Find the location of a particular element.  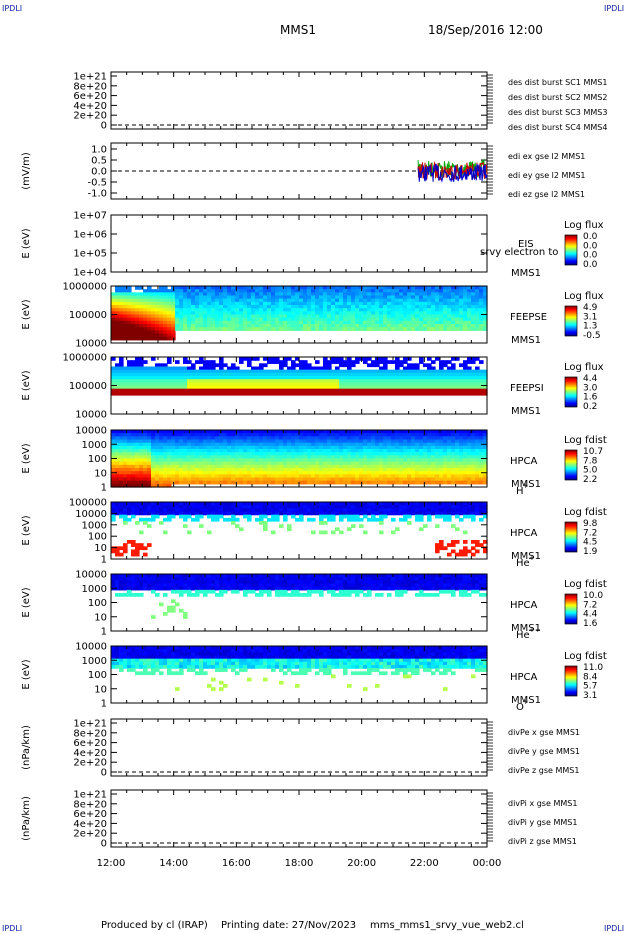

colorbar-title: Log fdist is located at coordinates (585, 440).